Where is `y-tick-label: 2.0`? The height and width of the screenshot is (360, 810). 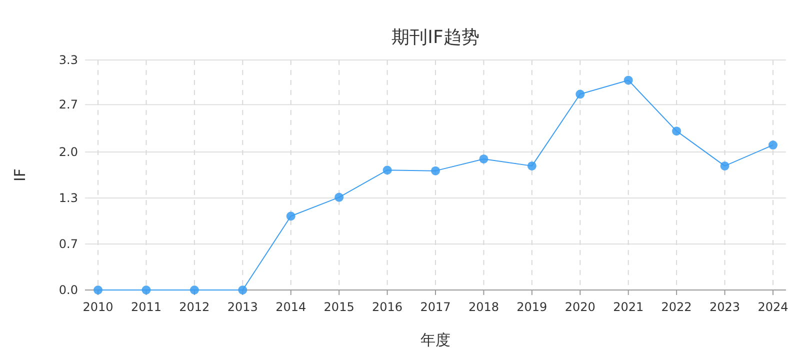
y-tick-label: 2.0 is located at coordinates (68, 152).